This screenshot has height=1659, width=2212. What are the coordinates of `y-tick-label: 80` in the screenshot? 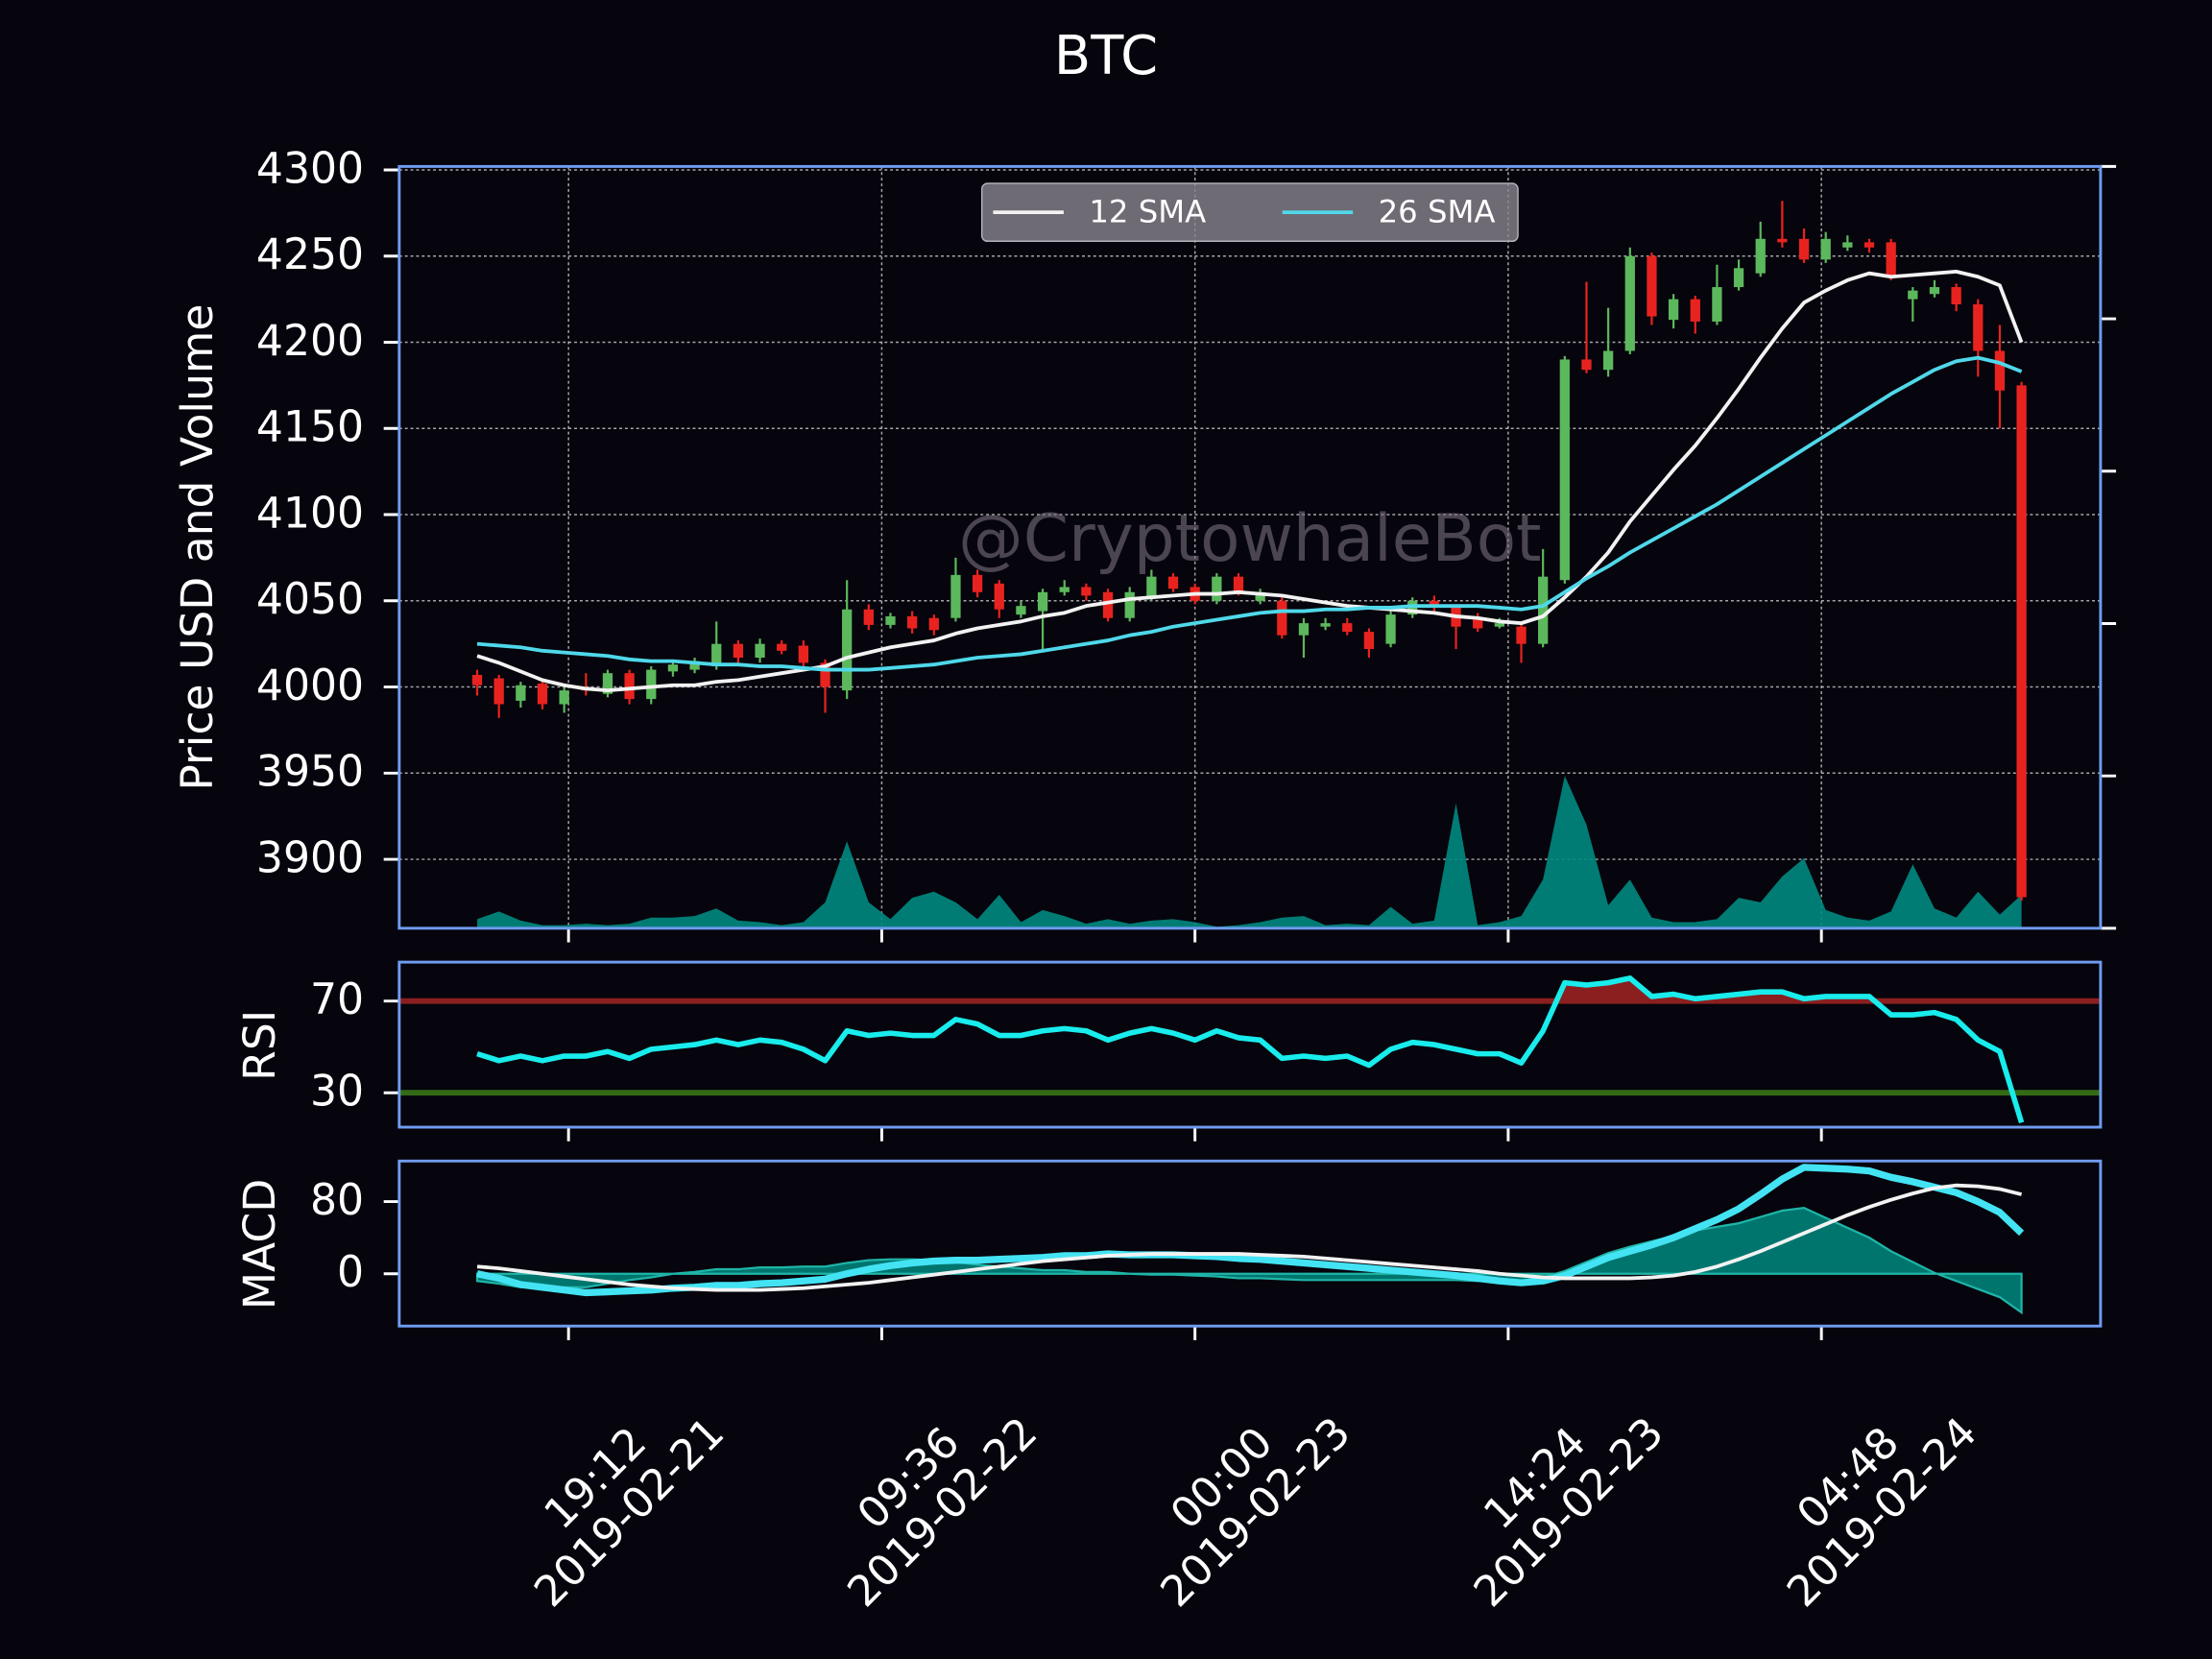 It's located at (337, 1200).